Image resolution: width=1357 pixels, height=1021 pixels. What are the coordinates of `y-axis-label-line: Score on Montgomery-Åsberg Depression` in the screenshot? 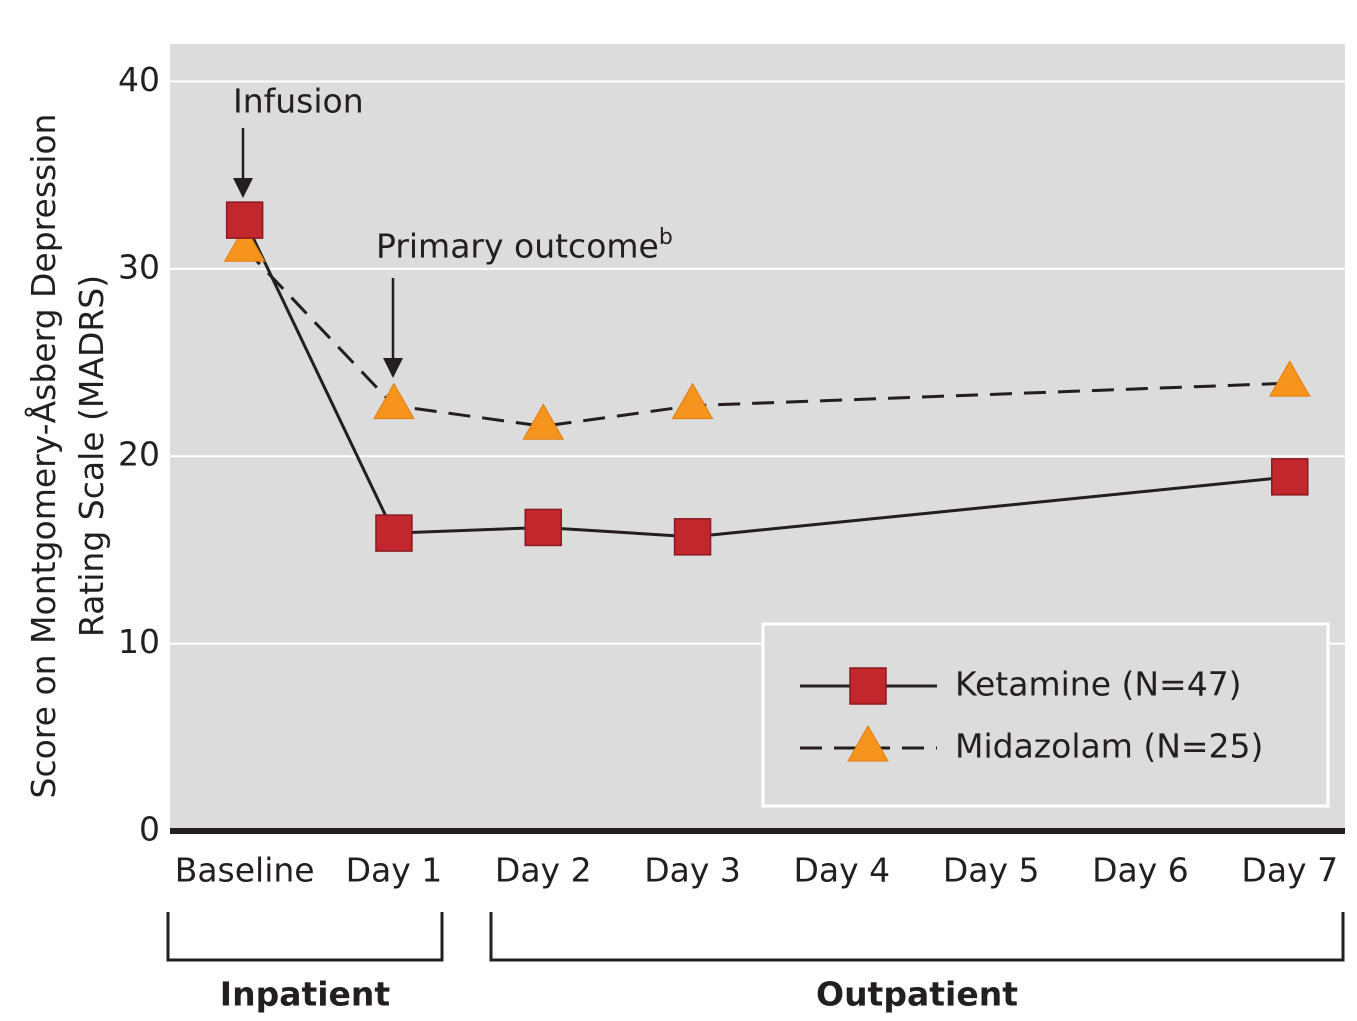 It's located at (43, 456).